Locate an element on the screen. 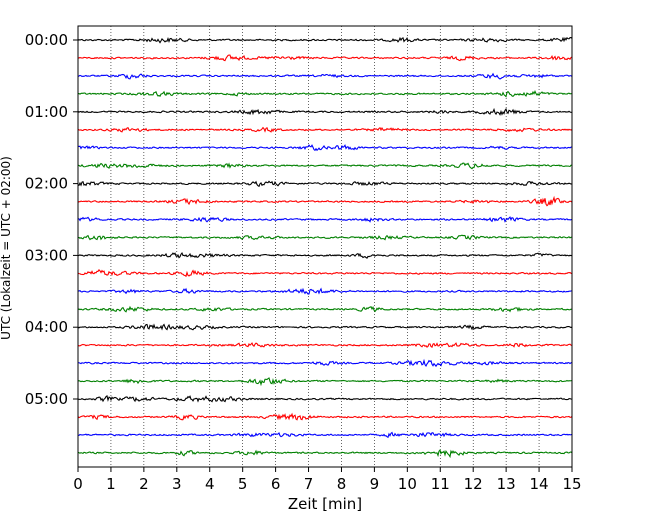  x-tick-label-4: 4 is located at coordinates (210, 484).